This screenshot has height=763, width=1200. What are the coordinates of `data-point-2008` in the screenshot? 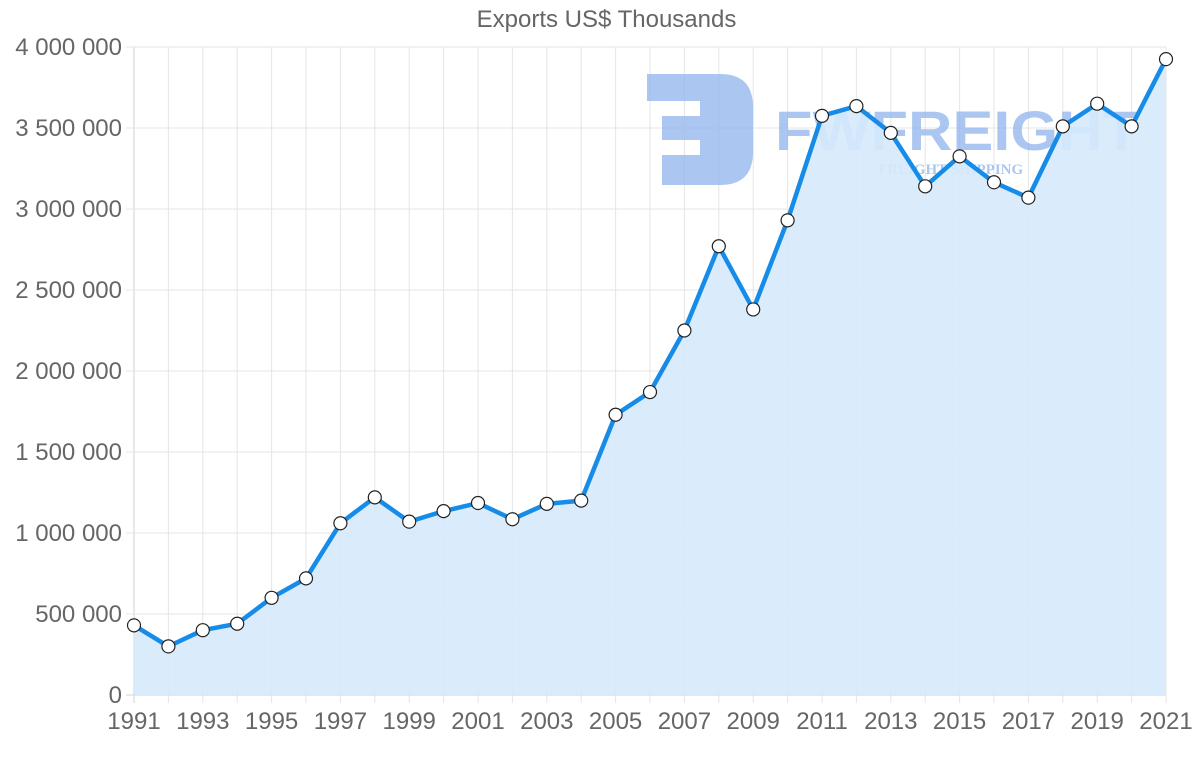 It's located at (718, 246).